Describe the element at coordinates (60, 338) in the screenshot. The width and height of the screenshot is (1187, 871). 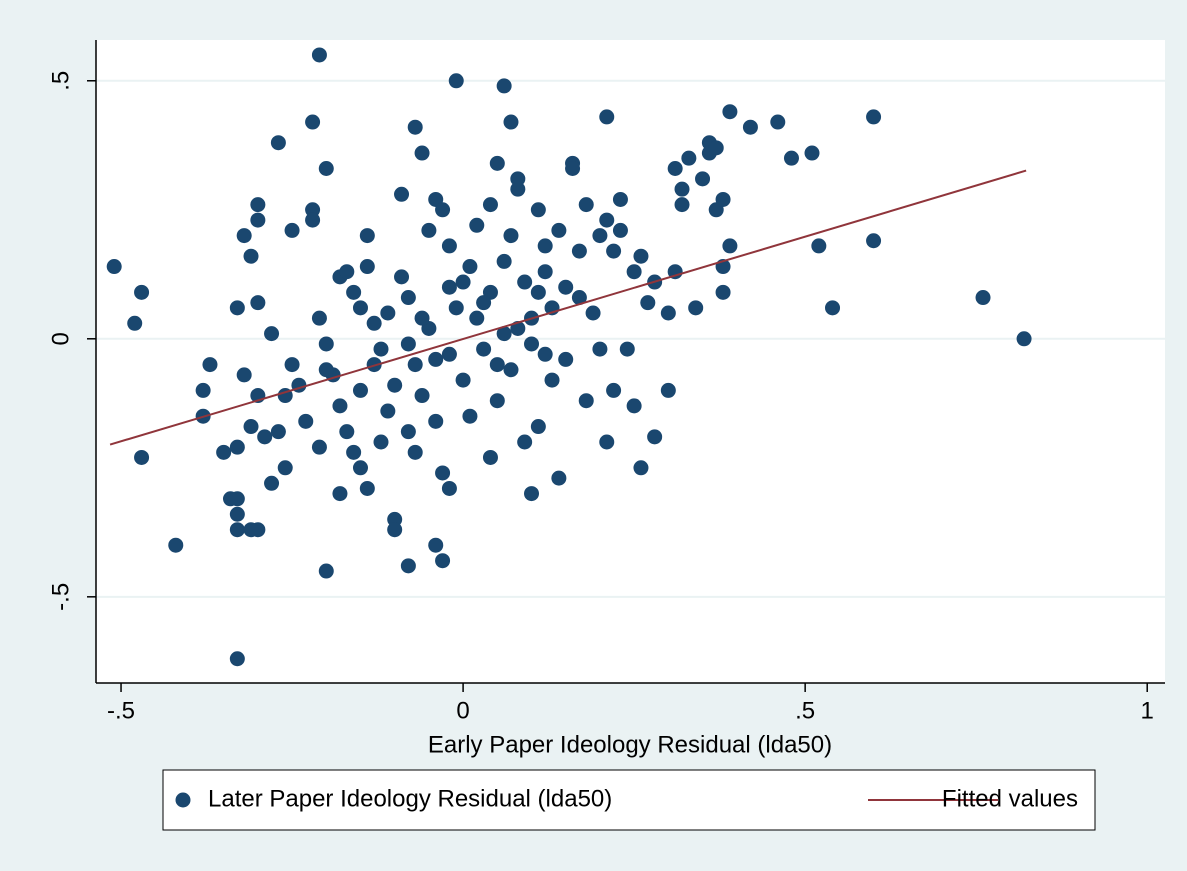
I see `y-tick-label: 0` at that location.